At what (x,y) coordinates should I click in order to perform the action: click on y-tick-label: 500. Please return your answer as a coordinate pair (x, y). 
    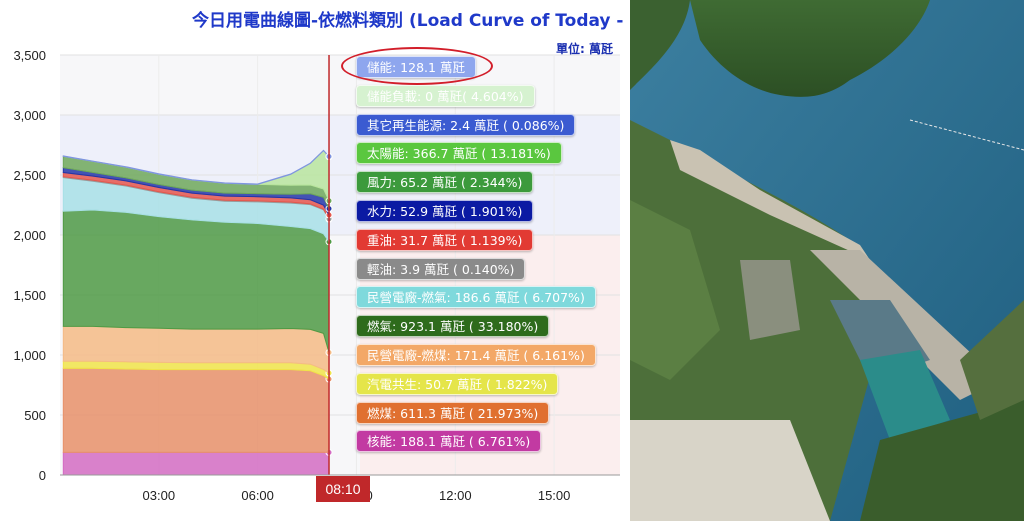
    Looking at the image, I should click on (35, 415).